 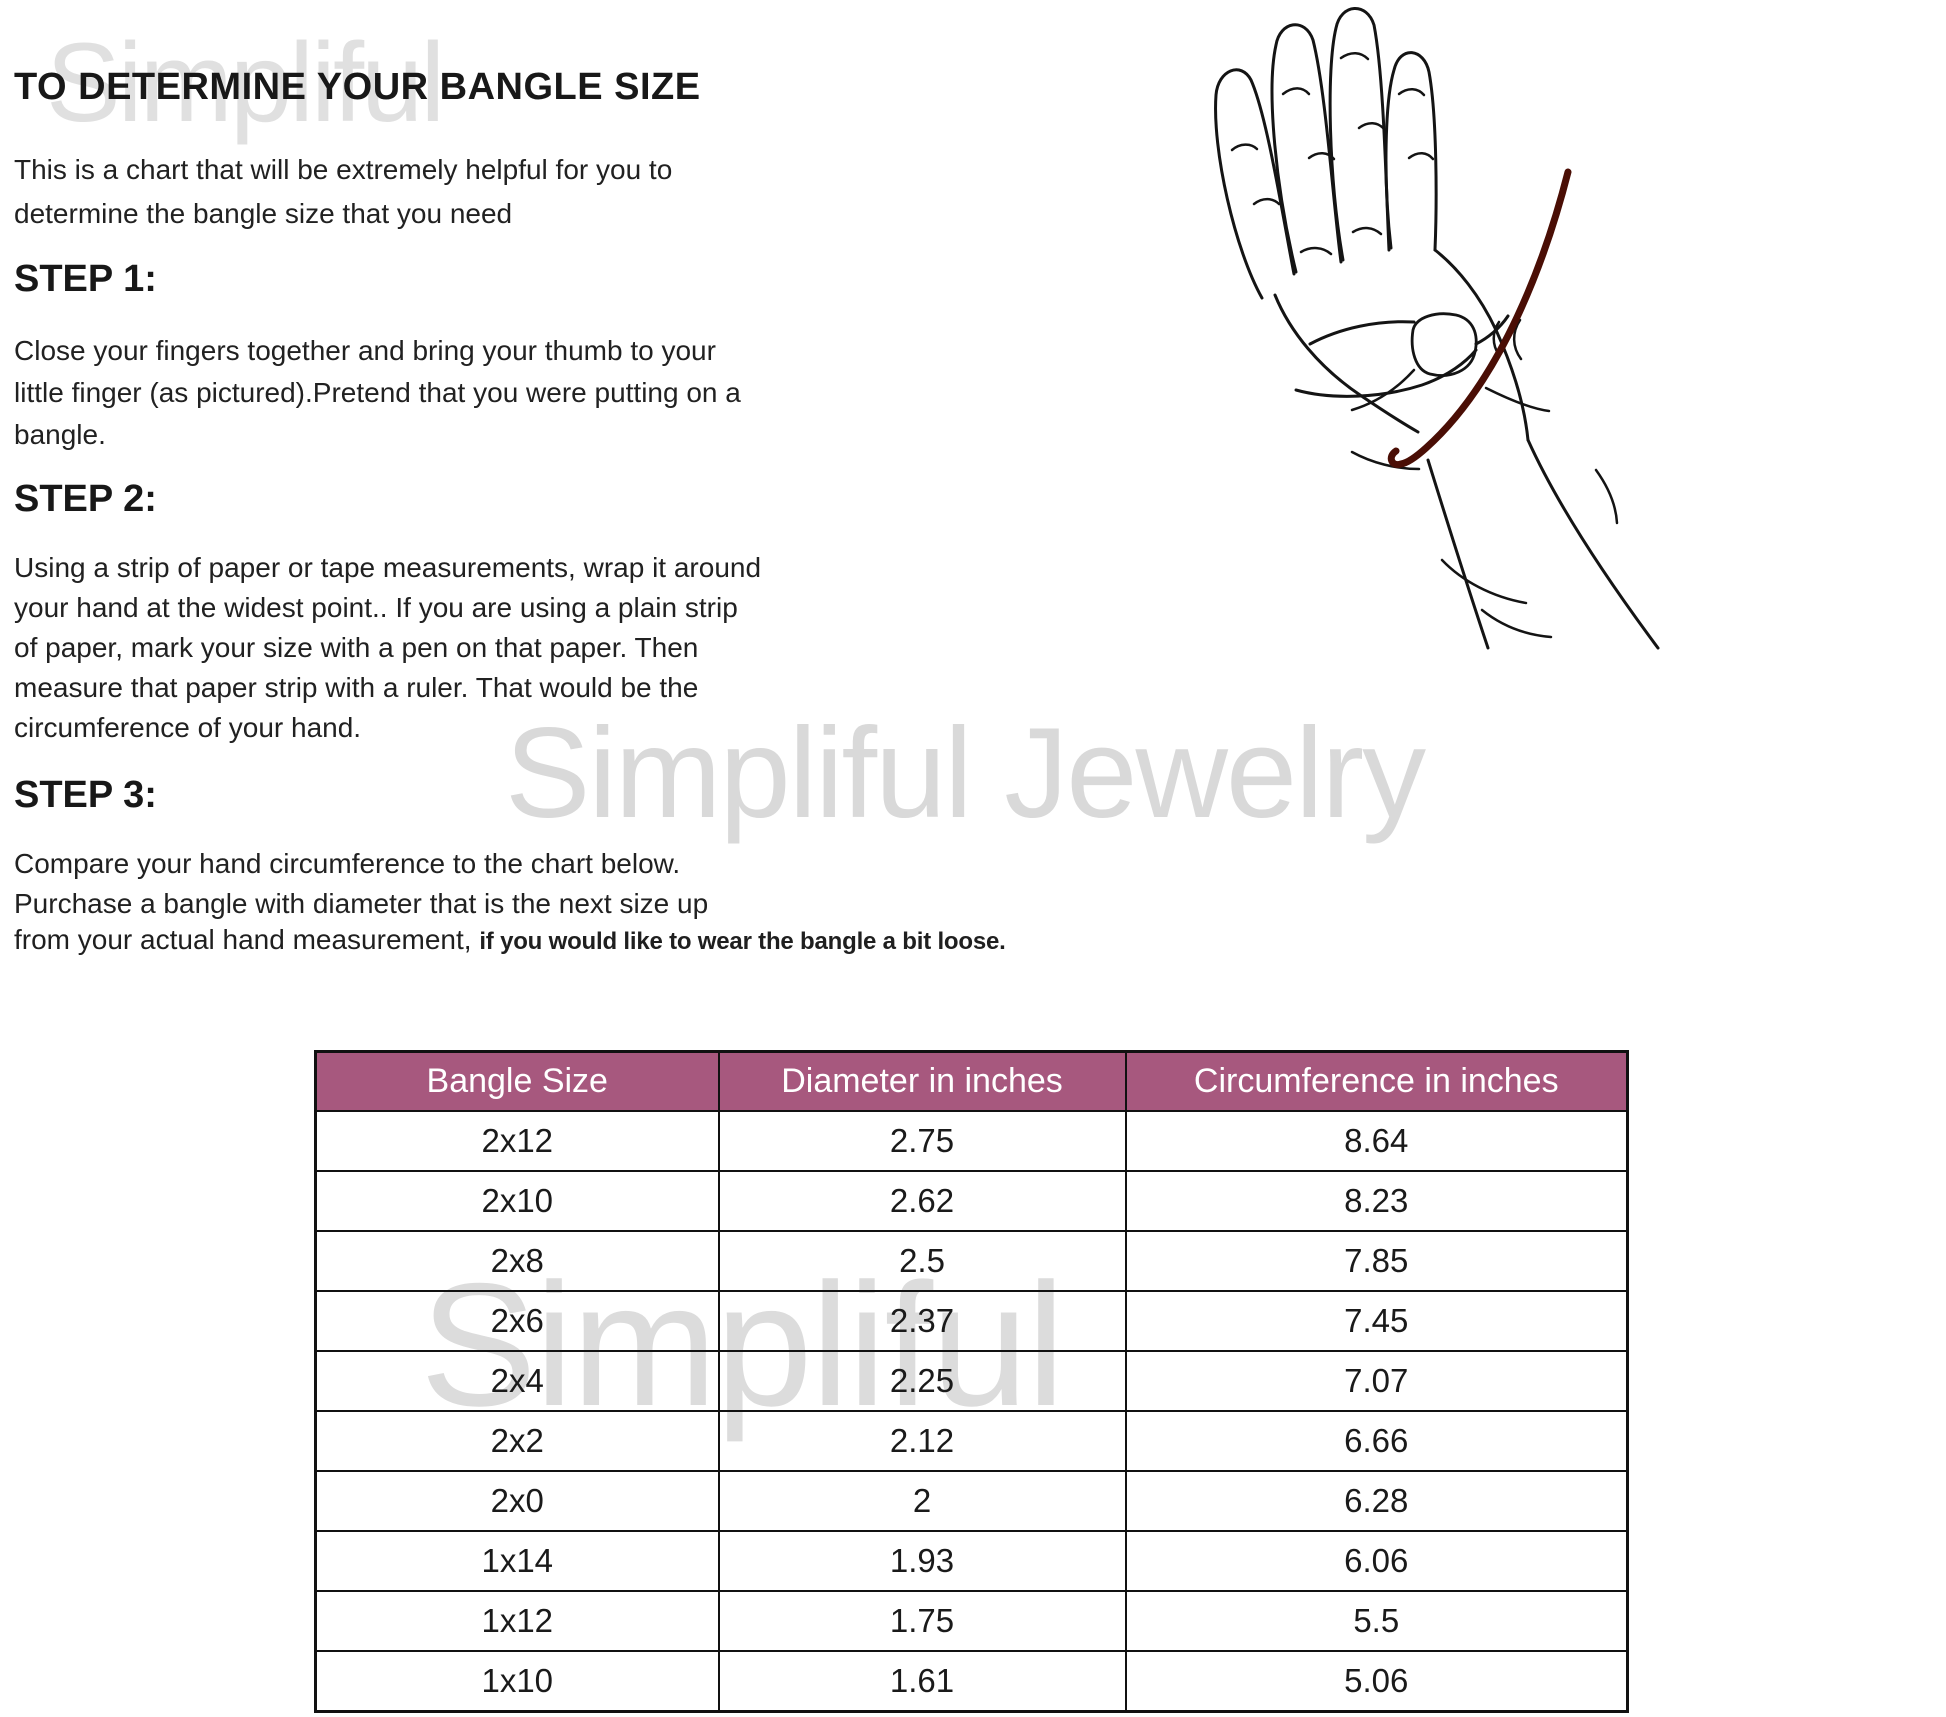 What do you see at coordinates (517, 1081) in the screenshot?
I see `table-header-bangle-size: Bangle Size` at bounding box center [517, 1081].